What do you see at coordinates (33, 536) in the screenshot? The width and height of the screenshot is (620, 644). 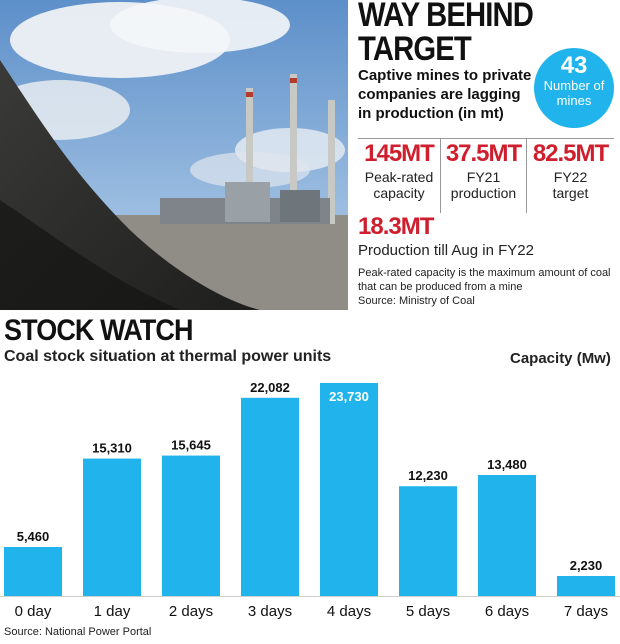 I see `bar-value-label: 5,460` at bounding box center [33, 536].